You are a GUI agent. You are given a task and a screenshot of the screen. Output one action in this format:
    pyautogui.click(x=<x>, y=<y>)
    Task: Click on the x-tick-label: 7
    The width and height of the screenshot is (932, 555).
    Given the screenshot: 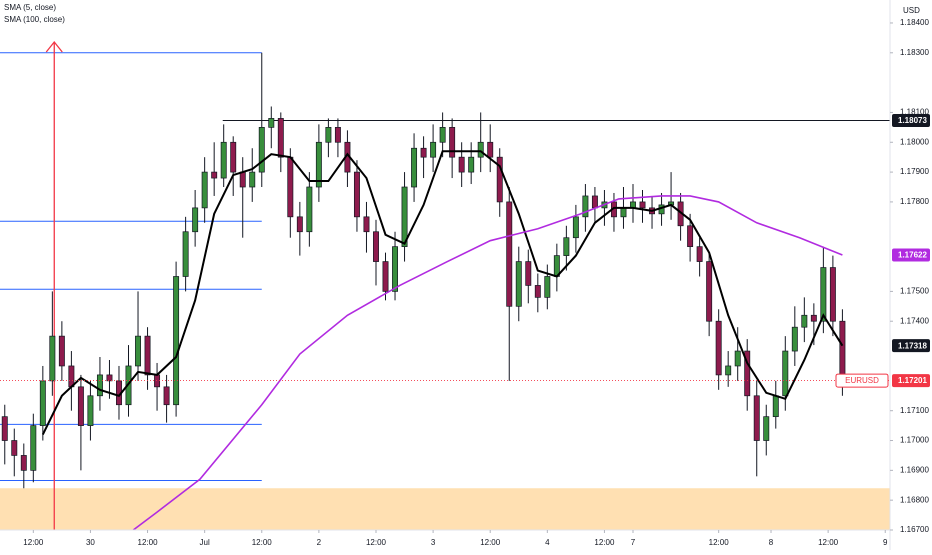 What is the action you would take?
    pyautogui.click(x=633, y=542)
    